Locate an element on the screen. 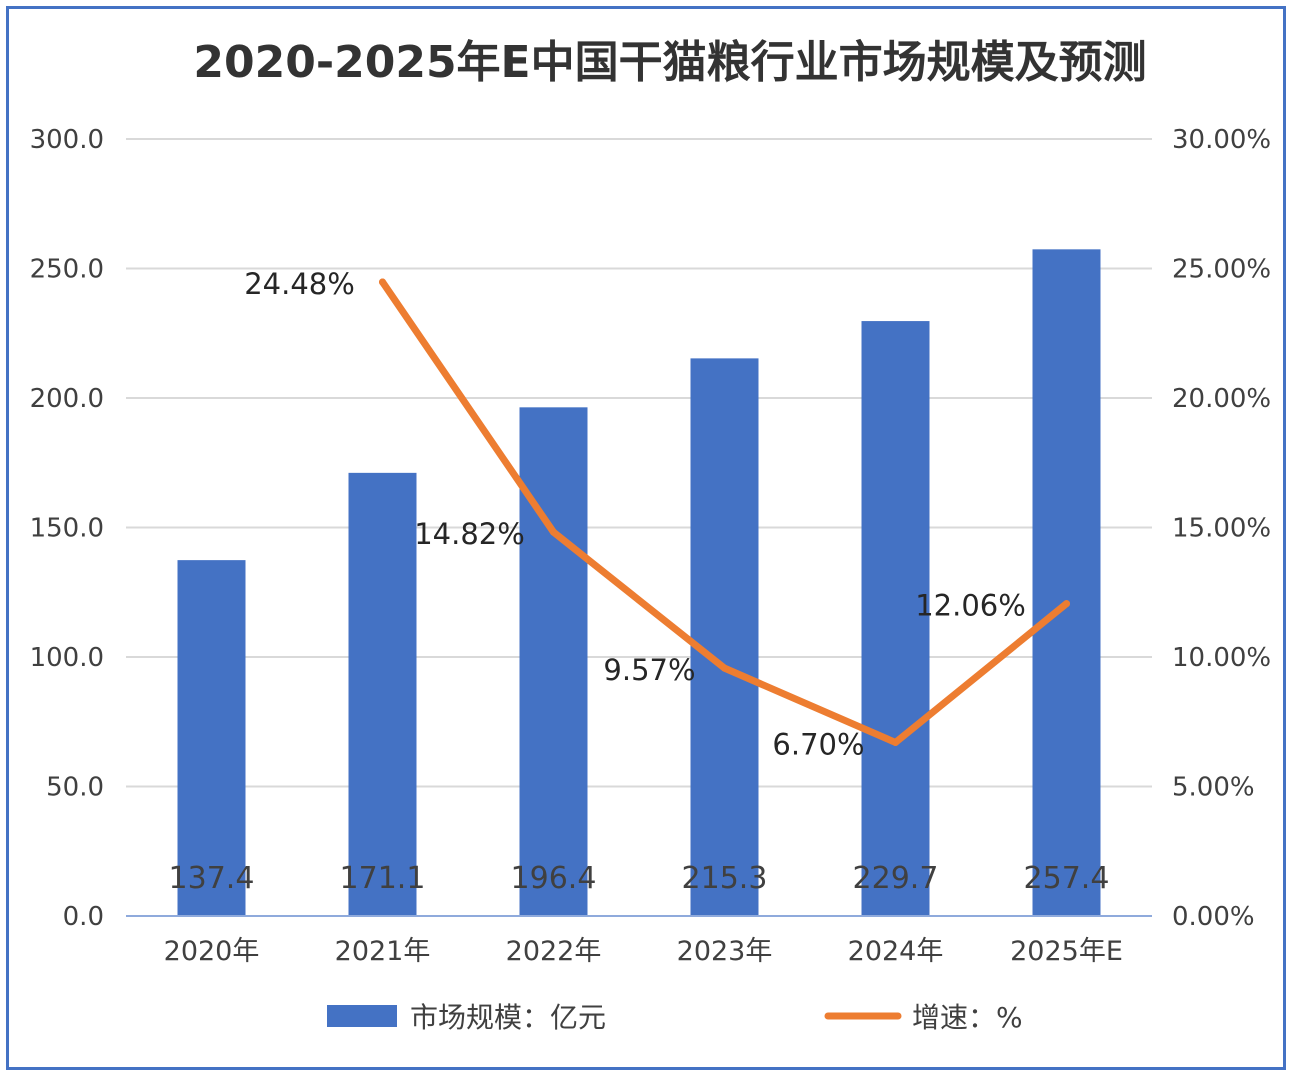 This screenshot has width=1298, height=1080. left-tick-label: 100.0 is located at coordinates (67, 658).